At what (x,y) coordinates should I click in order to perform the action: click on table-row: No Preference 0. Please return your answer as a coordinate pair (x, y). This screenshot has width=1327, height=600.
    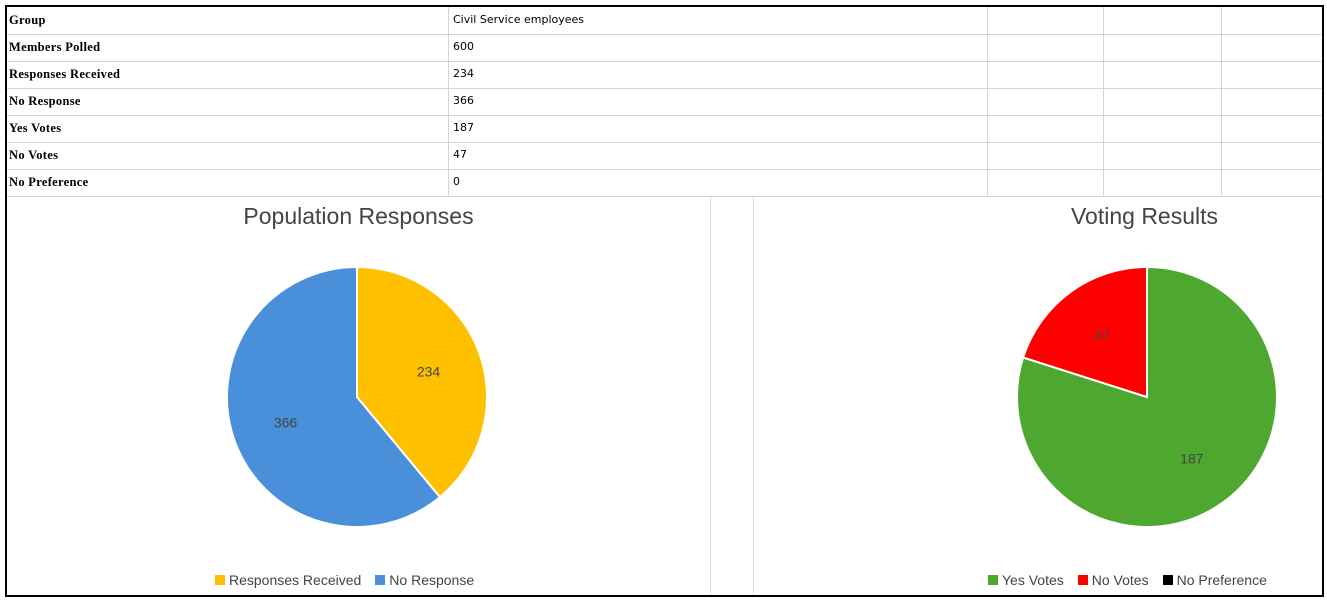
    Looking at the image, I should click on (664, 182).